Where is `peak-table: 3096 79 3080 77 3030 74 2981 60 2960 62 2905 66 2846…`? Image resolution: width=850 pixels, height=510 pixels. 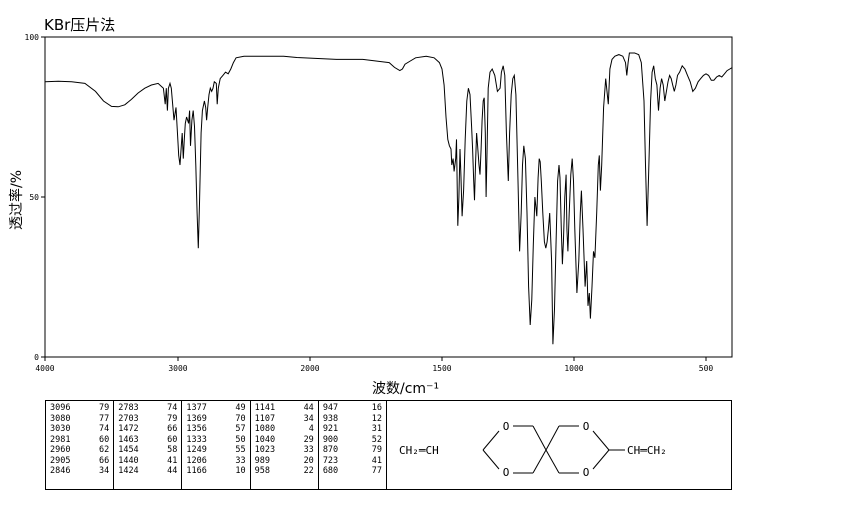 peak-table: 3096 79 3080 77 3030 74 2981 60 2960 62 2905 66 2846… is located at coordinates (216, 445).